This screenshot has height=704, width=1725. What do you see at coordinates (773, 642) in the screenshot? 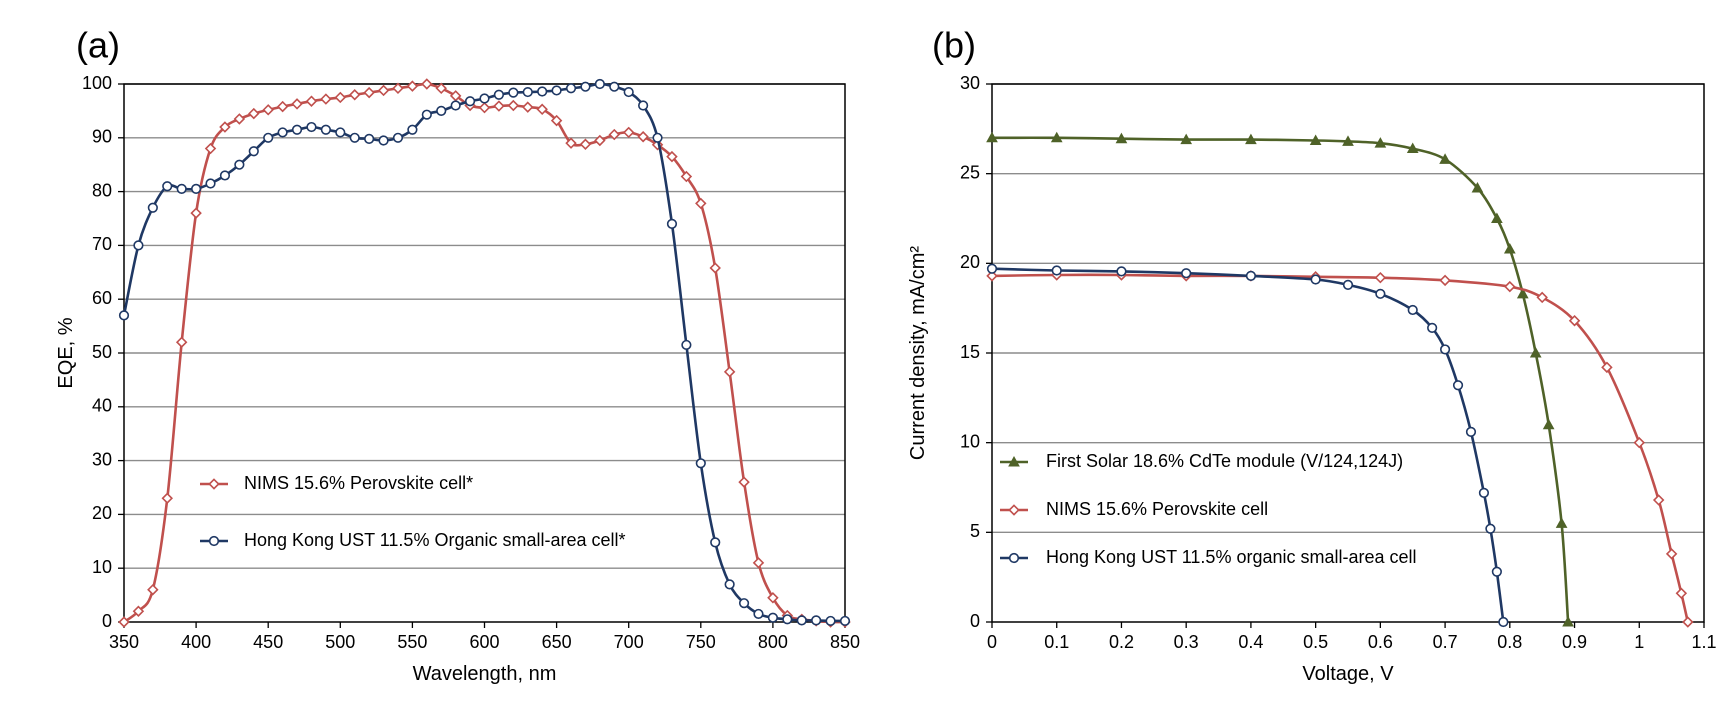
I see `x-tick-label: 800` at bounding box center [773, 642].